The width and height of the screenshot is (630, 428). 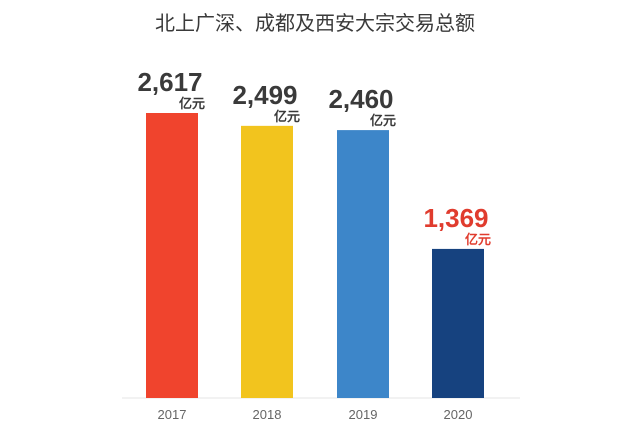 I want to click on bar-2017, so click(x=172, y=255).